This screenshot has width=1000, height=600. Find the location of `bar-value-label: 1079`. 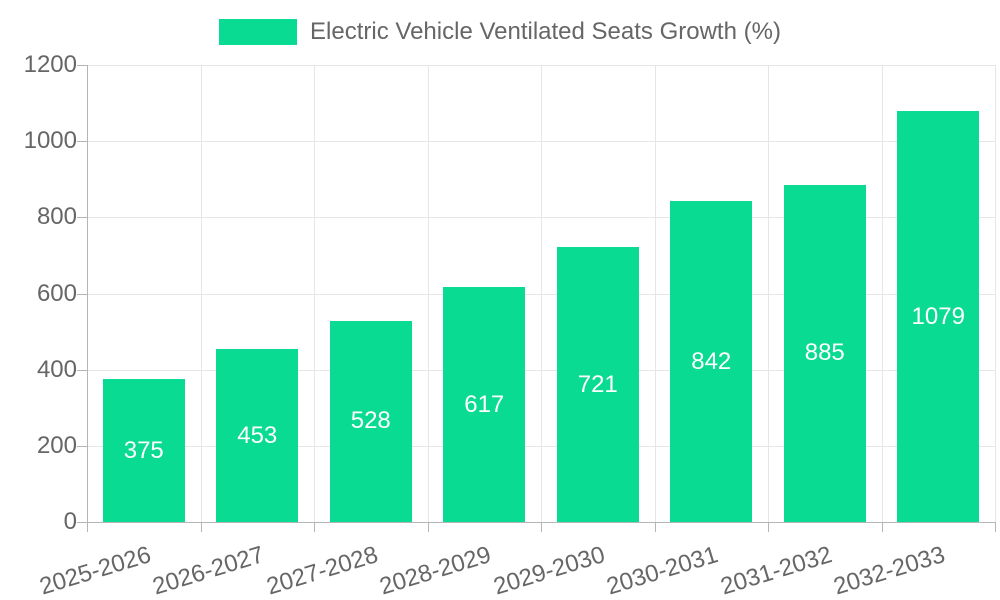

bar-value-label: 1079 is located at coordinates (938, 316).